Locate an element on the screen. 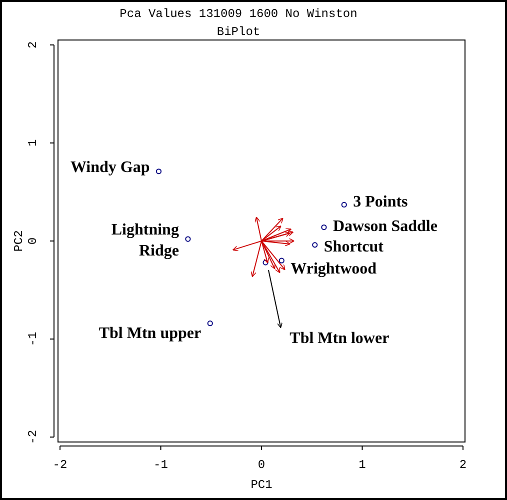  x-tick-label: 0 is located at coordinates (262, 465).